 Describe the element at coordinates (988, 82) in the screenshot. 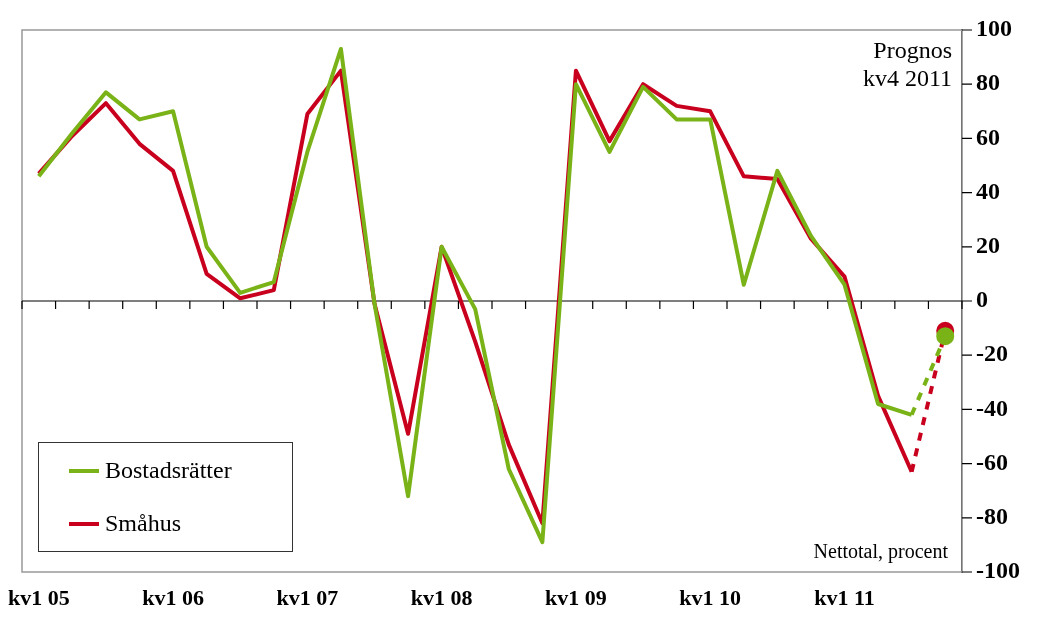

I see `y-tick-label: 80` at that location.